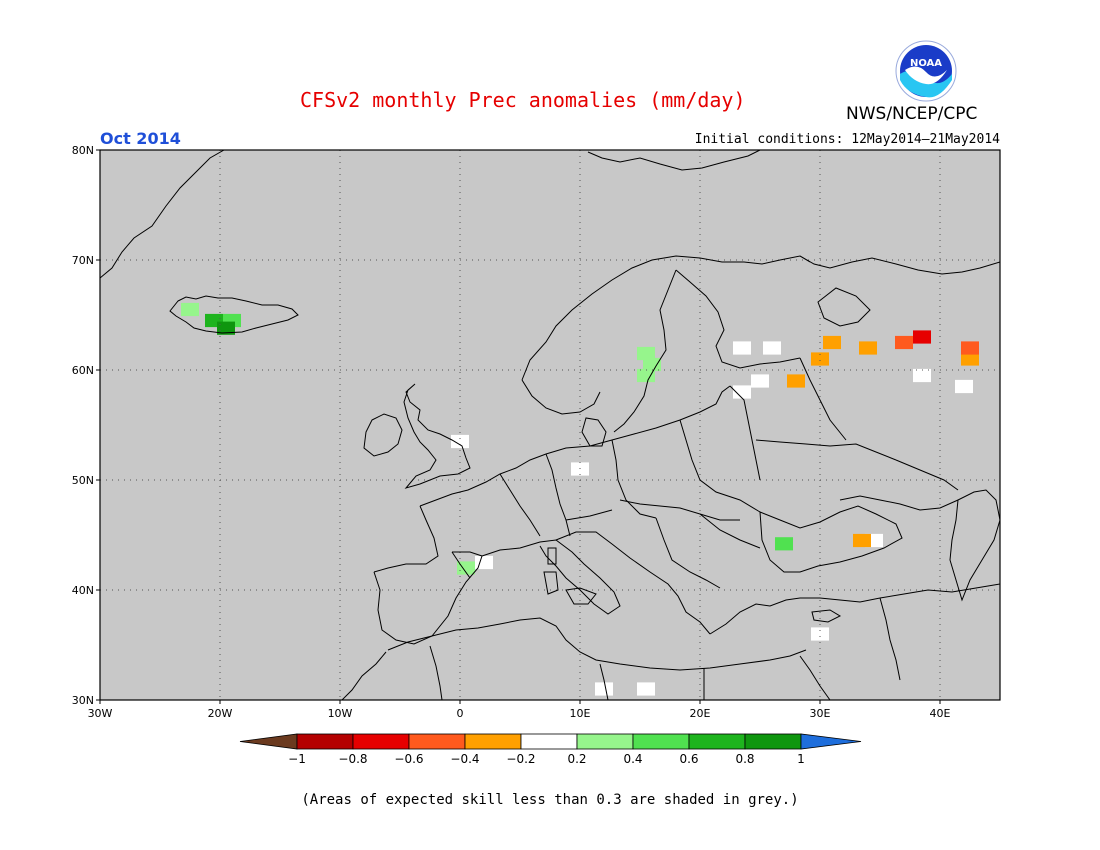 The image size is (1100, 850). I want to click on colorbar-label: 0.8, so click(744, 759).